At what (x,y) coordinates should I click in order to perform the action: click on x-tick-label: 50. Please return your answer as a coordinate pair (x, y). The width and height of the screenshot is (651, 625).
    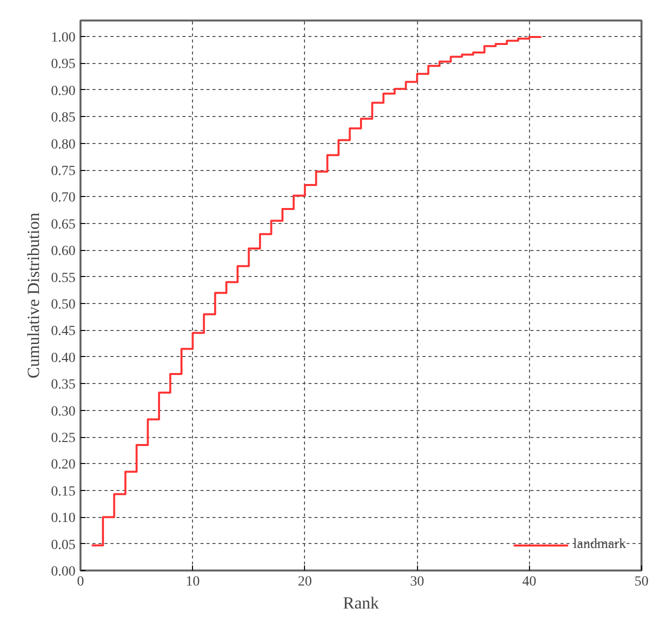
    Looking at the image, I should click on (641, 582).